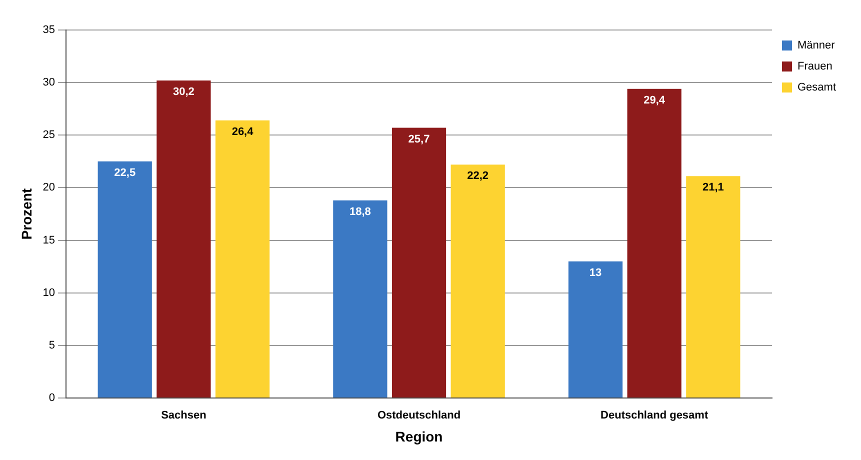 Image resolution: width=861 pixels, height=460 pixels. I want to click on data-label: 30,2, so click(183, 92).